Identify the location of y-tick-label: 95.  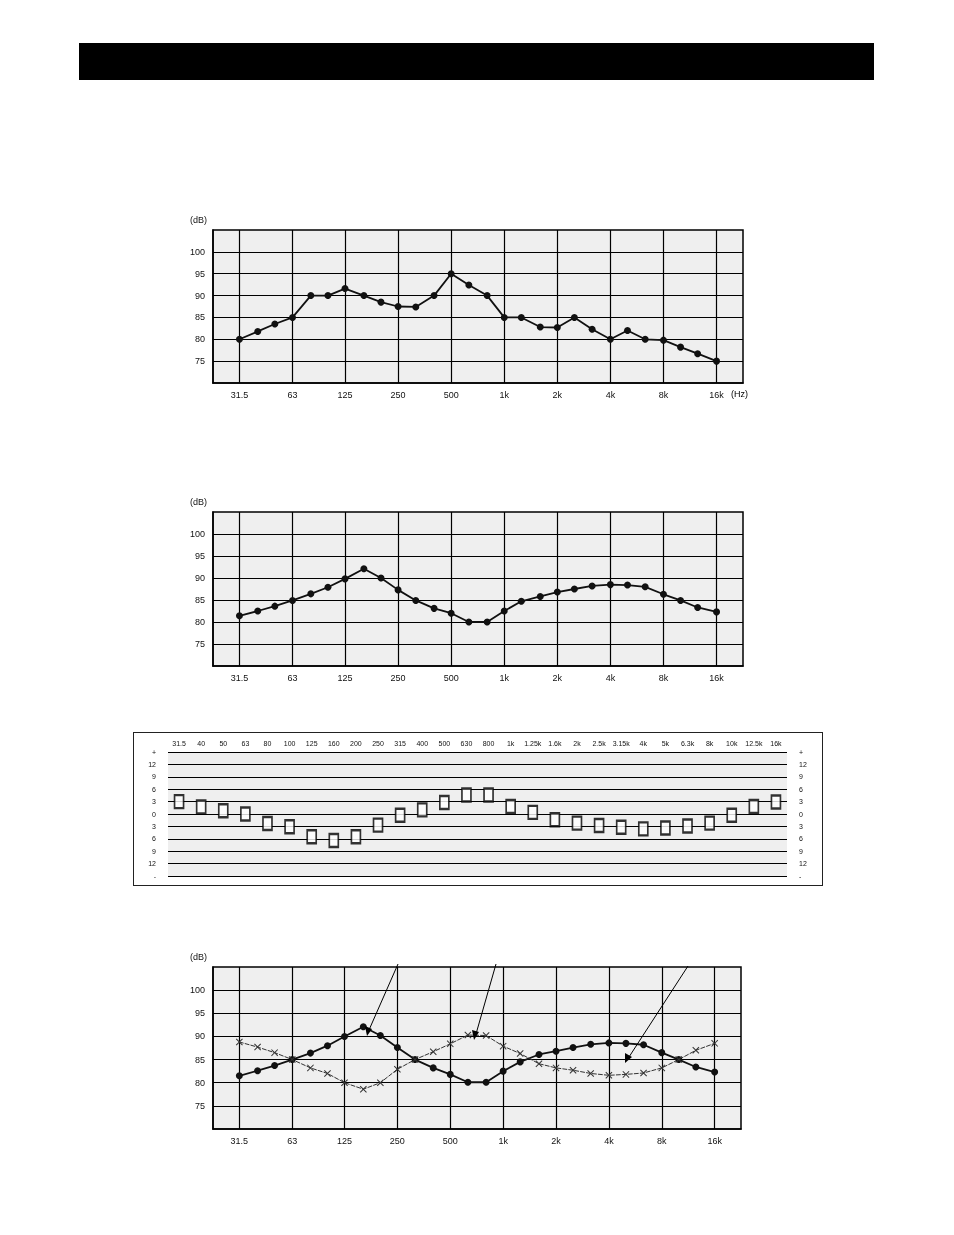
(199, 273).